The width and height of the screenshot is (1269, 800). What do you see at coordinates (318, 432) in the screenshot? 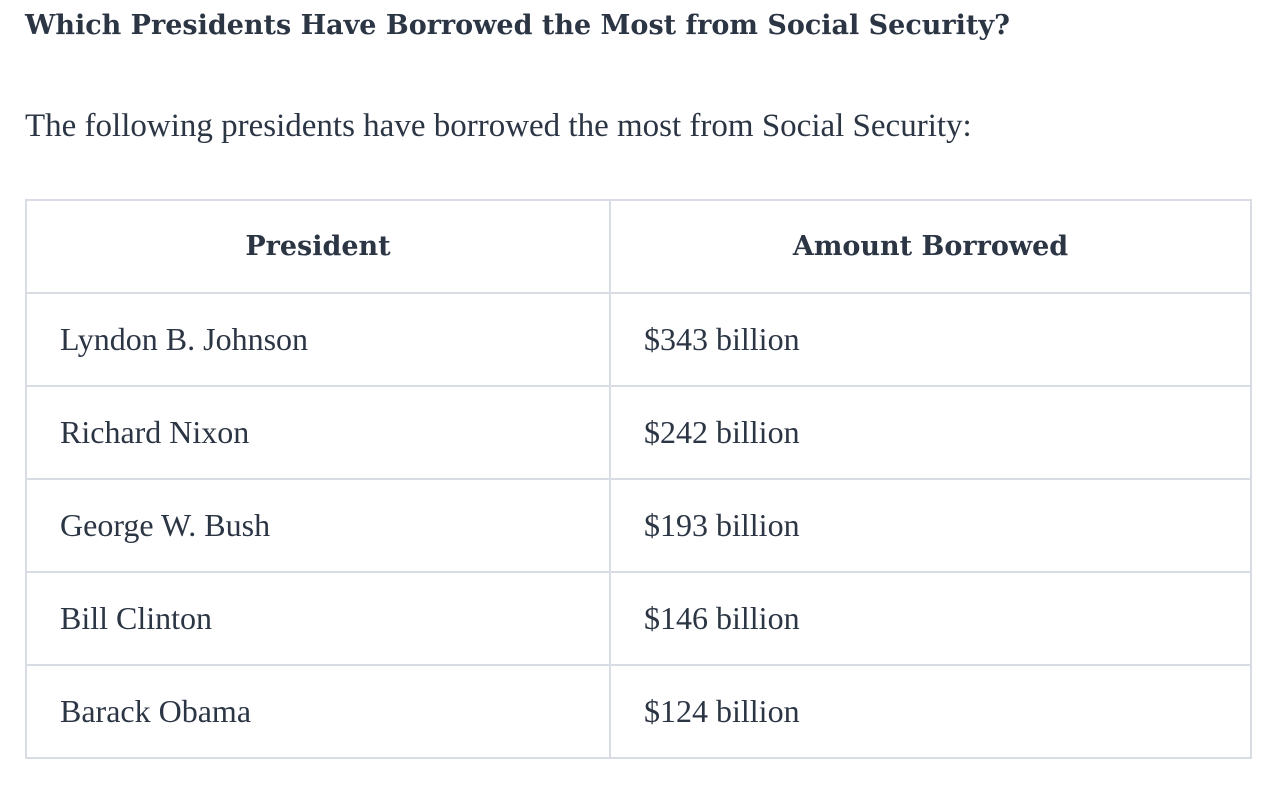
I see `president-name-cell: Richard Nixon` at bounding box center [318, 432].